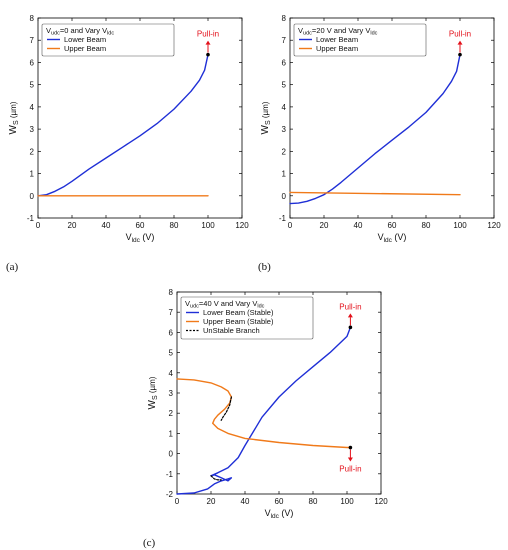  Describe the element at coordinates (231, 330) in the screenshot. I see `legend-entry: UnStable Branch` at that location.